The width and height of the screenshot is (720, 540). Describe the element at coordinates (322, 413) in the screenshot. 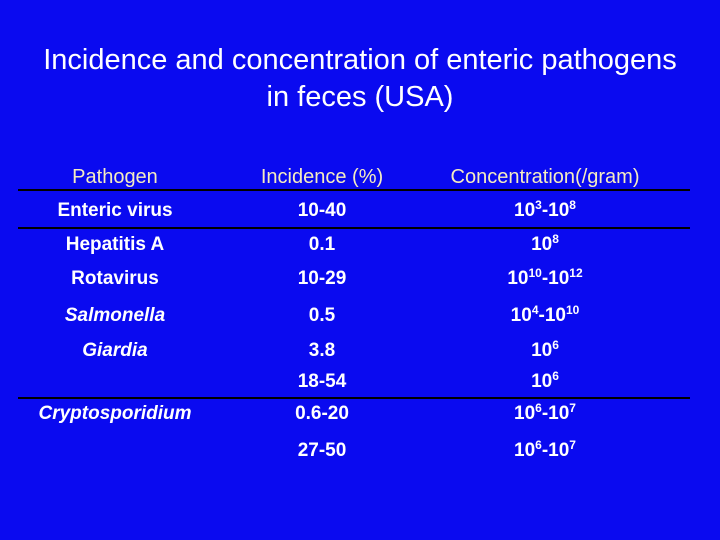

I see `incidence-cell: 0.6-20` at that location.